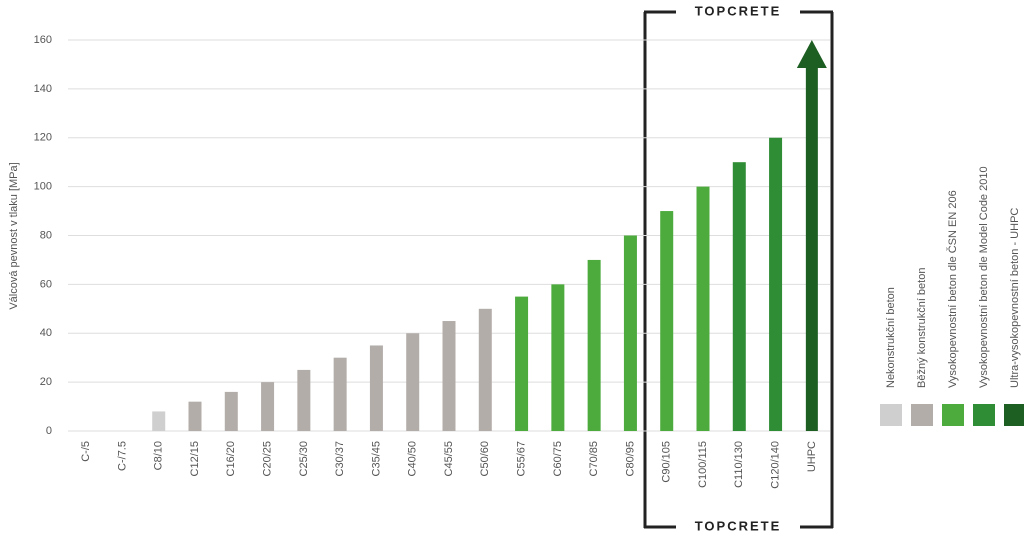 The height and width of the screenshot is (539, 1024). I want to click on x-tick-label: C-/7.5, so click(122, 456).